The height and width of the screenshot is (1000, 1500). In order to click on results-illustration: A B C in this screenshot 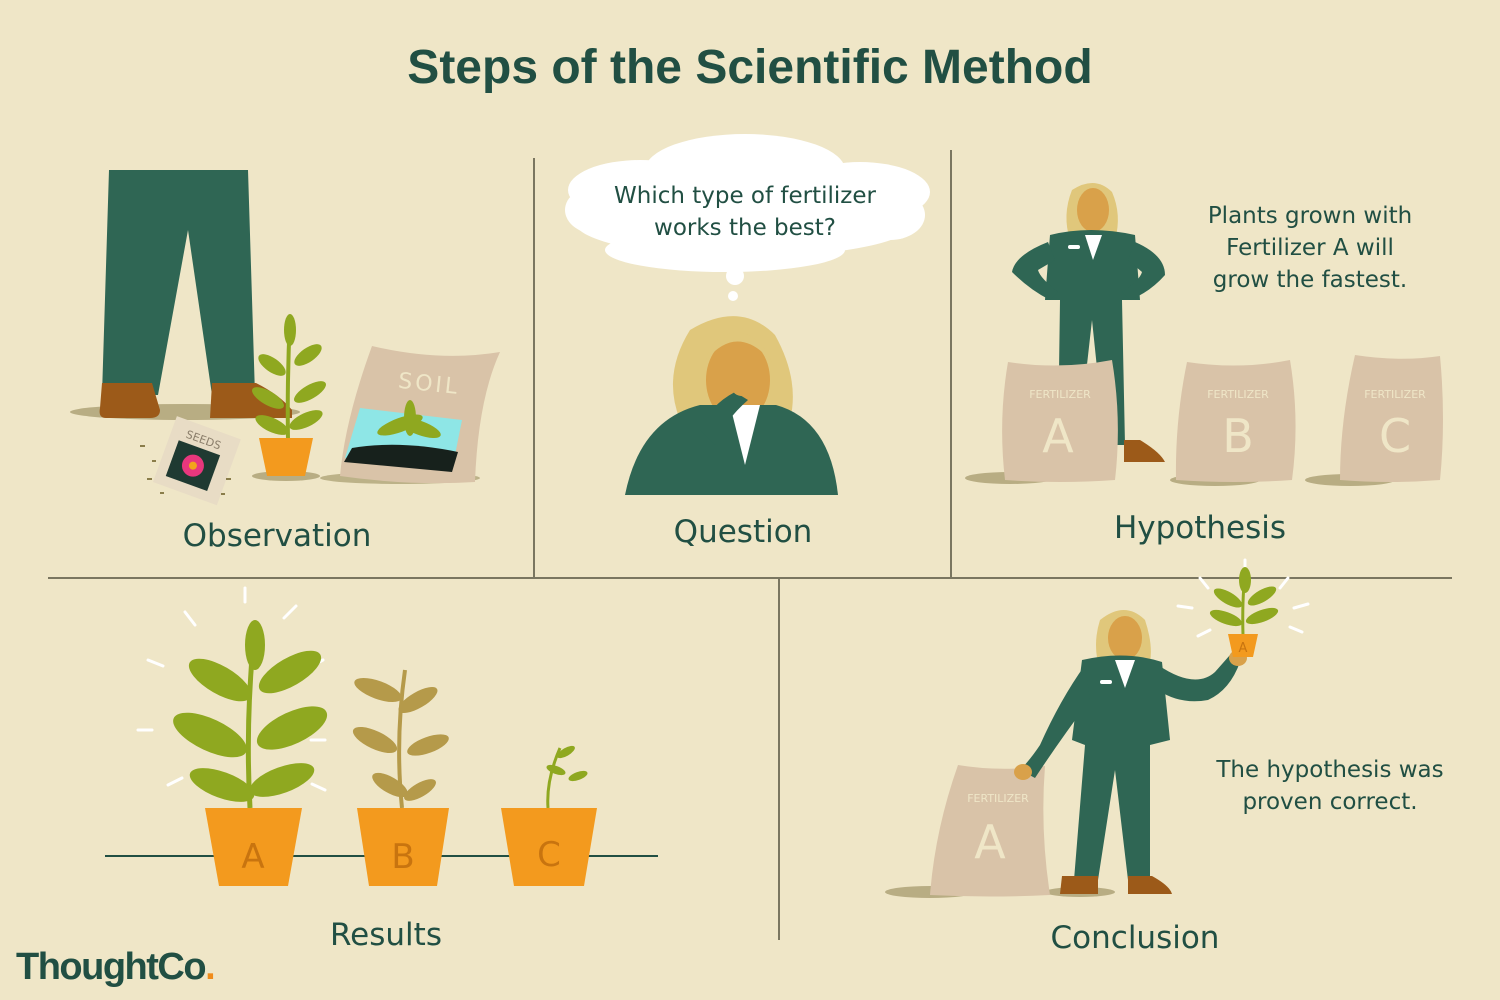, I will do `click(381, 736)`.